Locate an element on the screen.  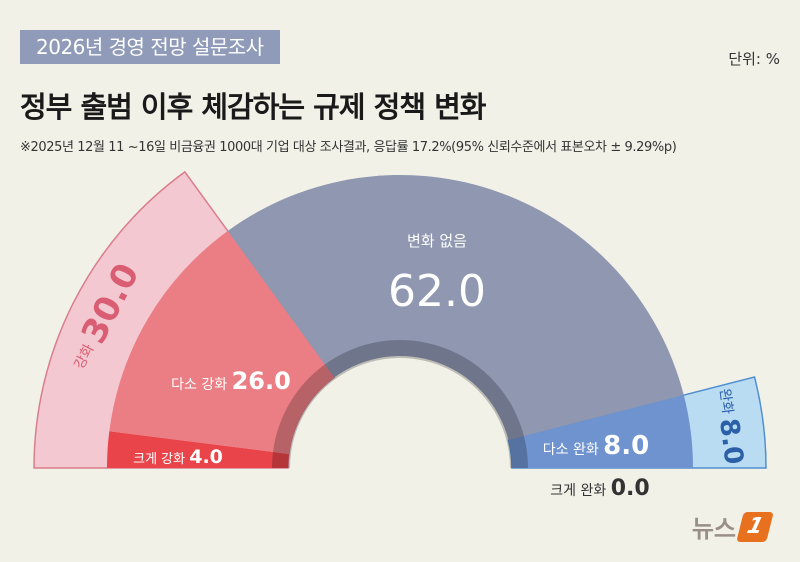
group-text-ease: 완화 8.0 is located at coordinates (729, 426).